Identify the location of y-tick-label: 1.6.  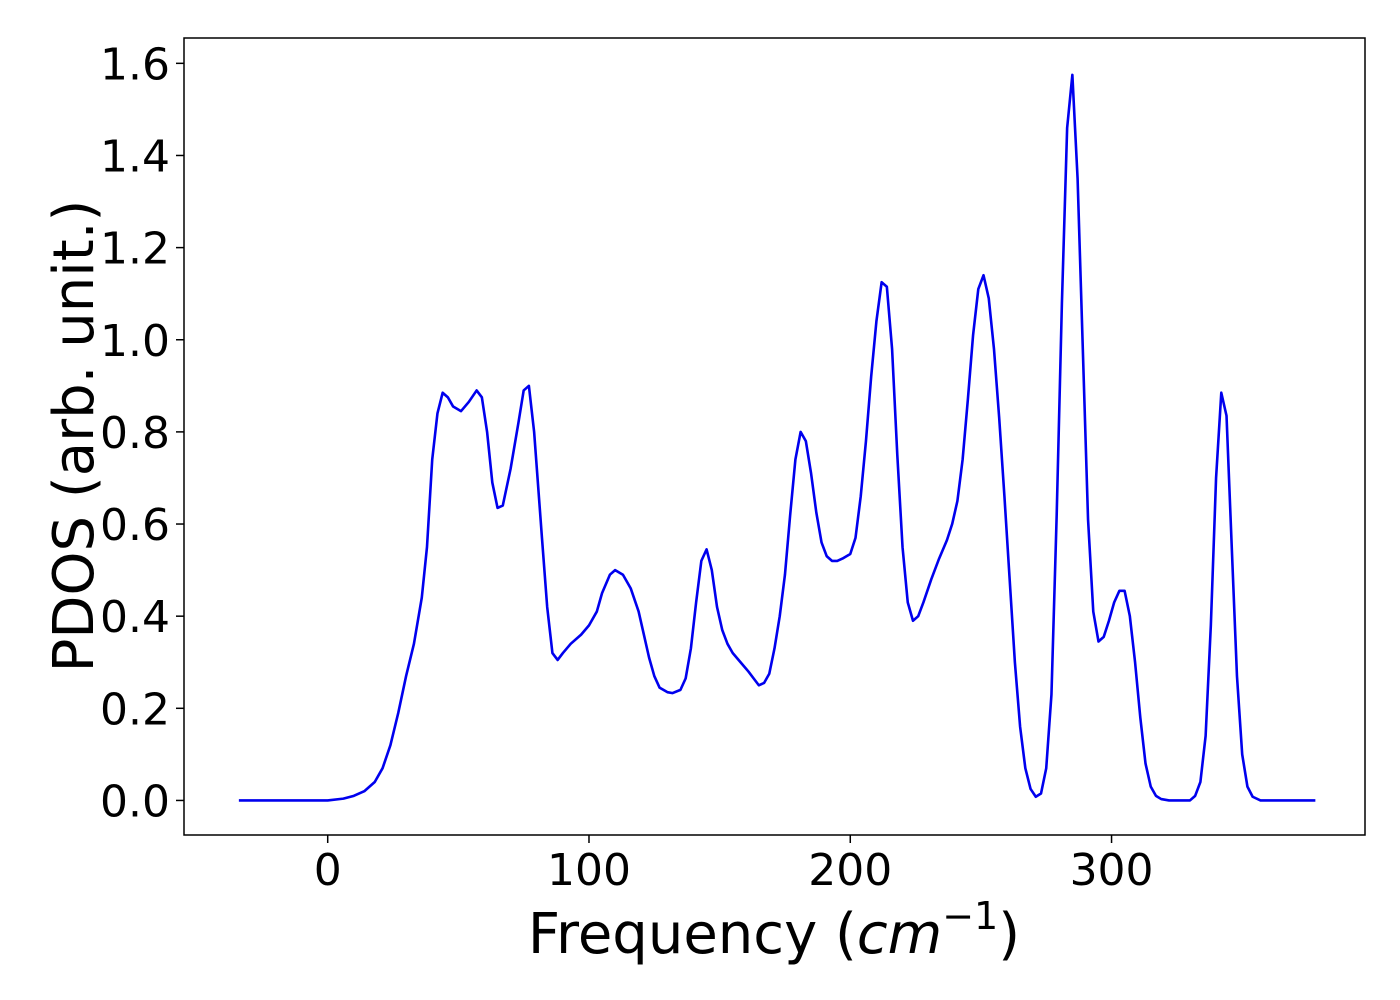
(135, 64).